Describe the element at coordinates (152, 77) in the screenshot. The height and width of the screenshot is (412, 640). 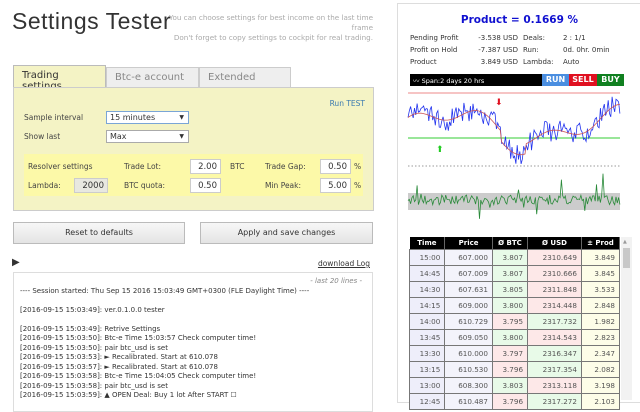
I see `tab-btce-account: Btc-e account` at that location.